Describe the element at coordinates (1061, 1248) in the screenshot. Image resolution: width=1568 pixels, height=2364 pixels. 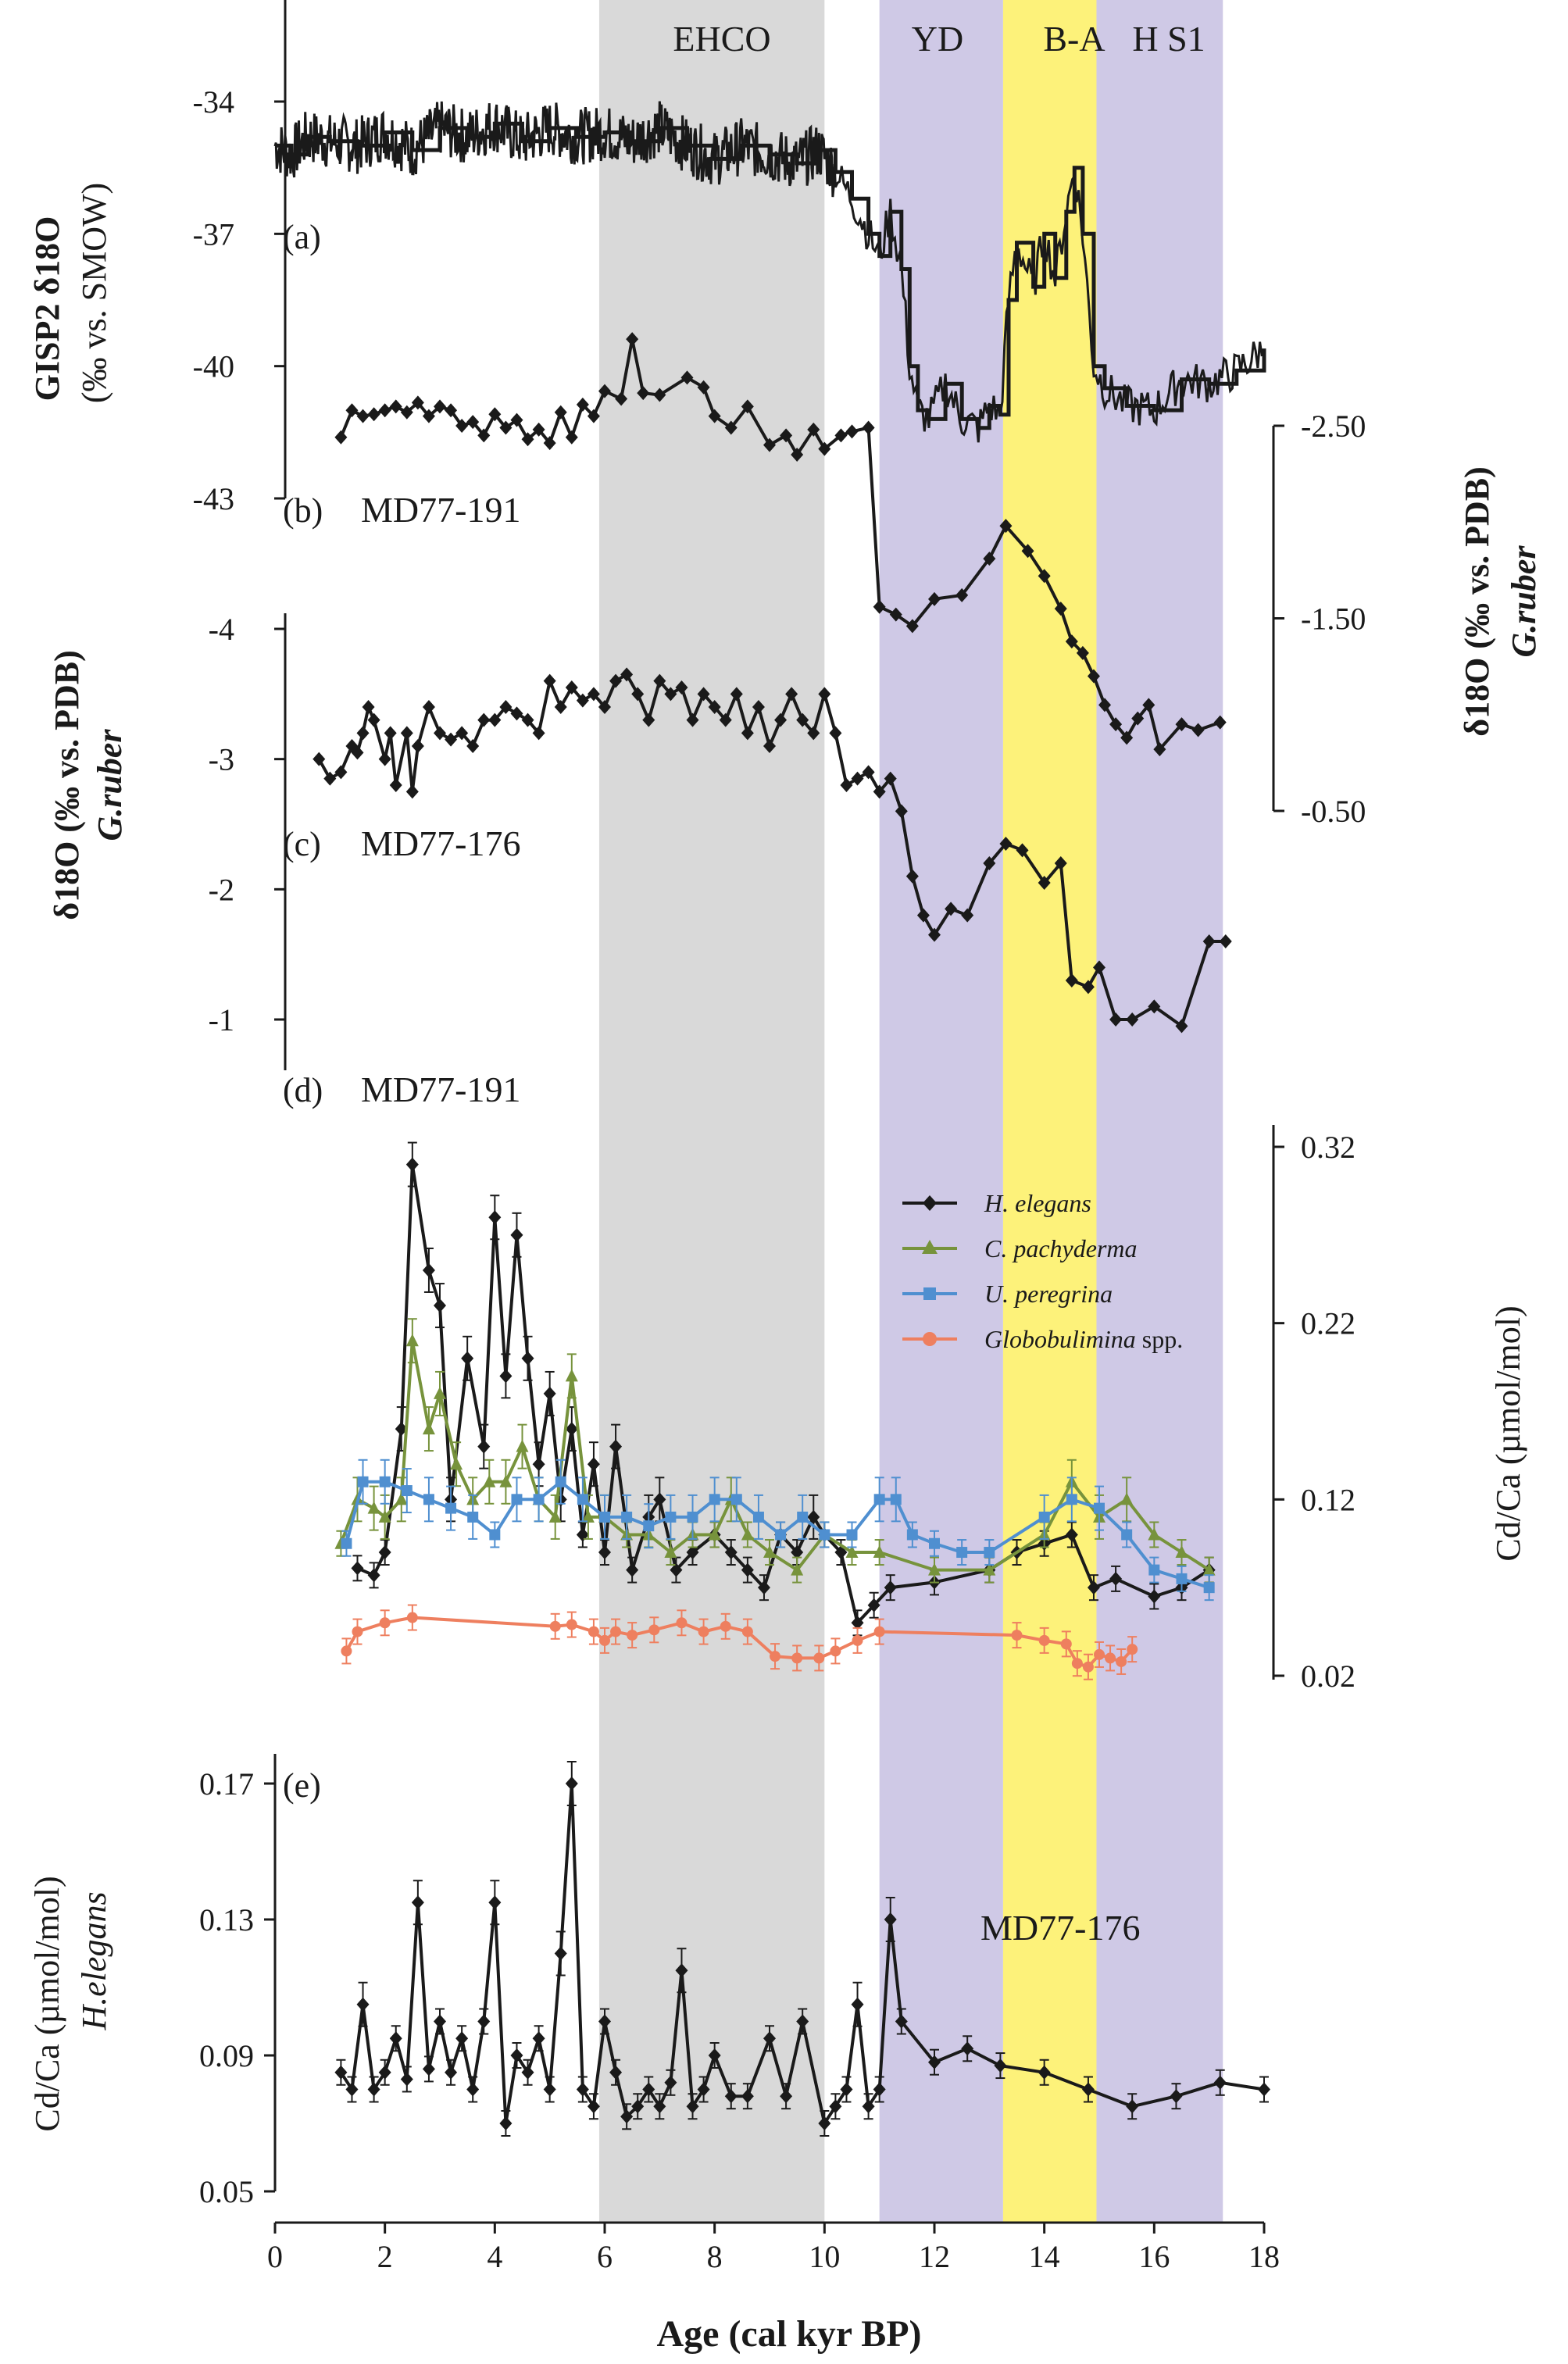
I see `legend-label-c-pachyderma: C. pachyderma` at that location.